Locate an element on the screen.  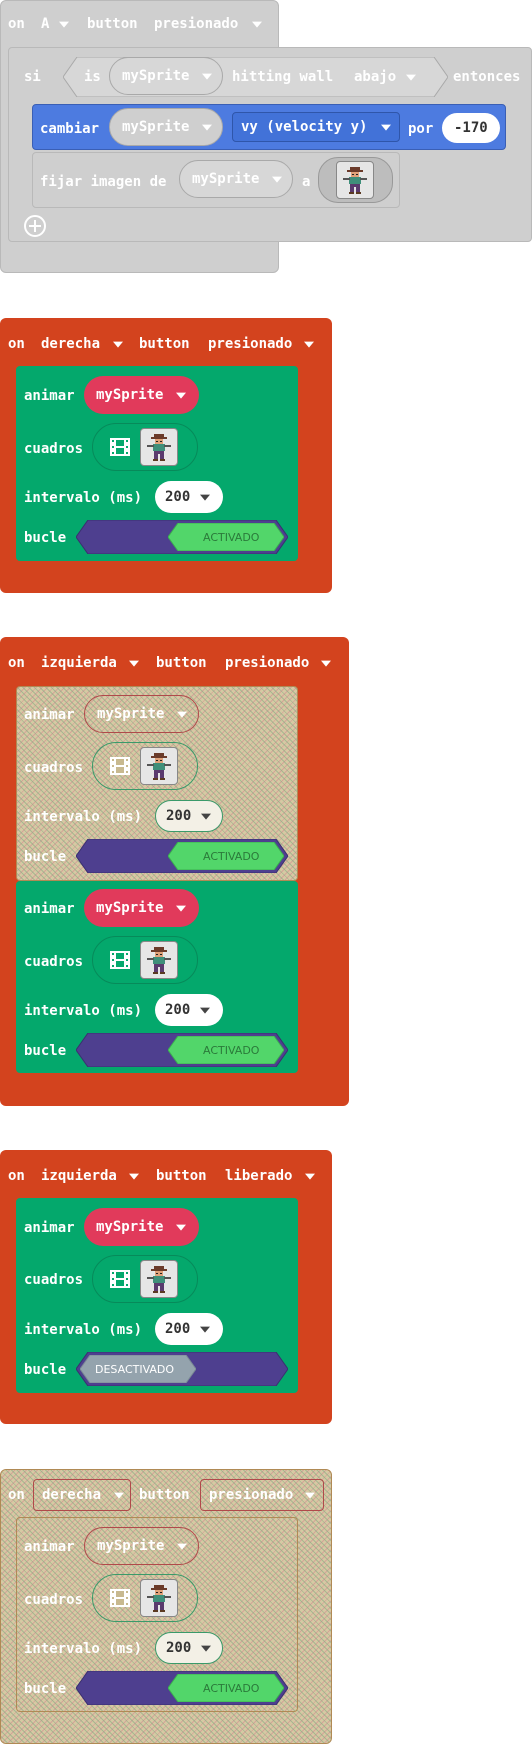
amount-input: -170 is located at coordinates (471, 128).